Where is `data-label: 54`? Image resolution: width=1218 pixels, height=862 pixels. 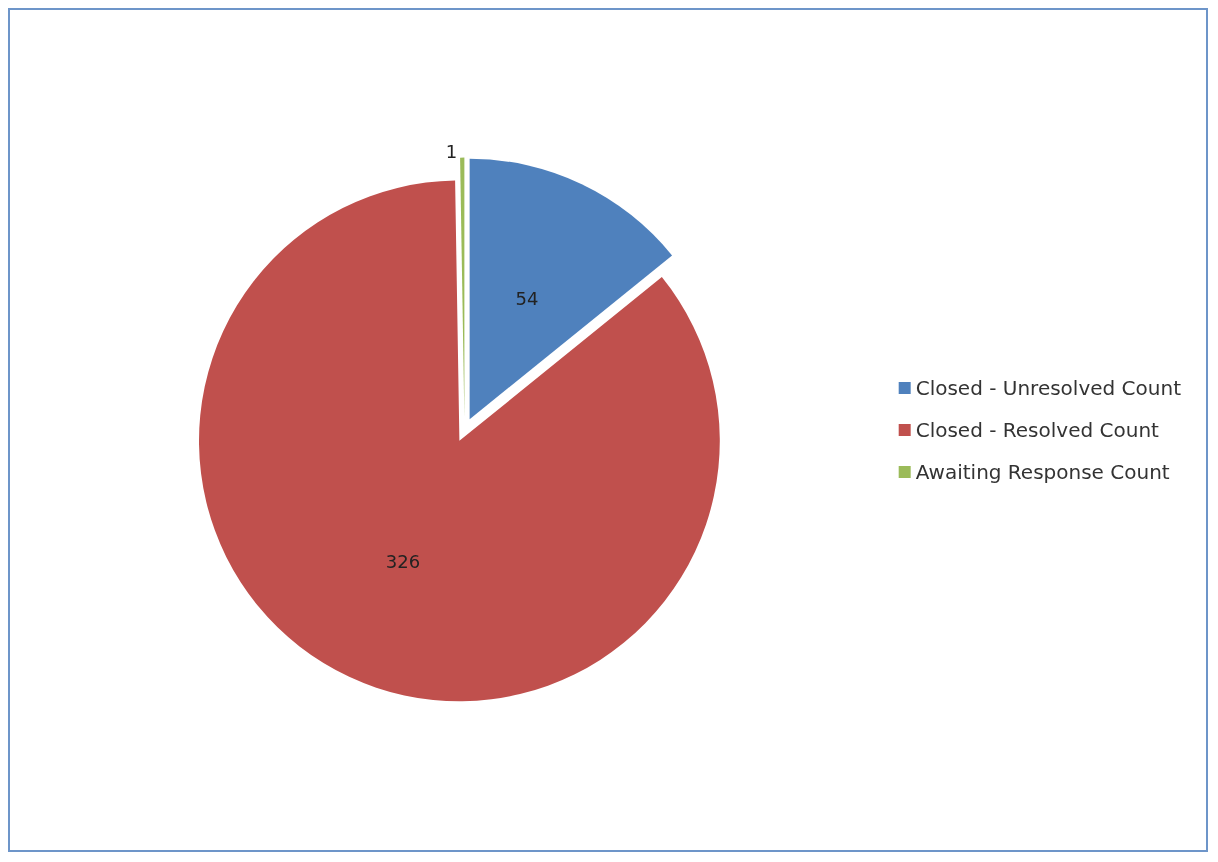 data-label: 54 is located at coordinates (527, 299).